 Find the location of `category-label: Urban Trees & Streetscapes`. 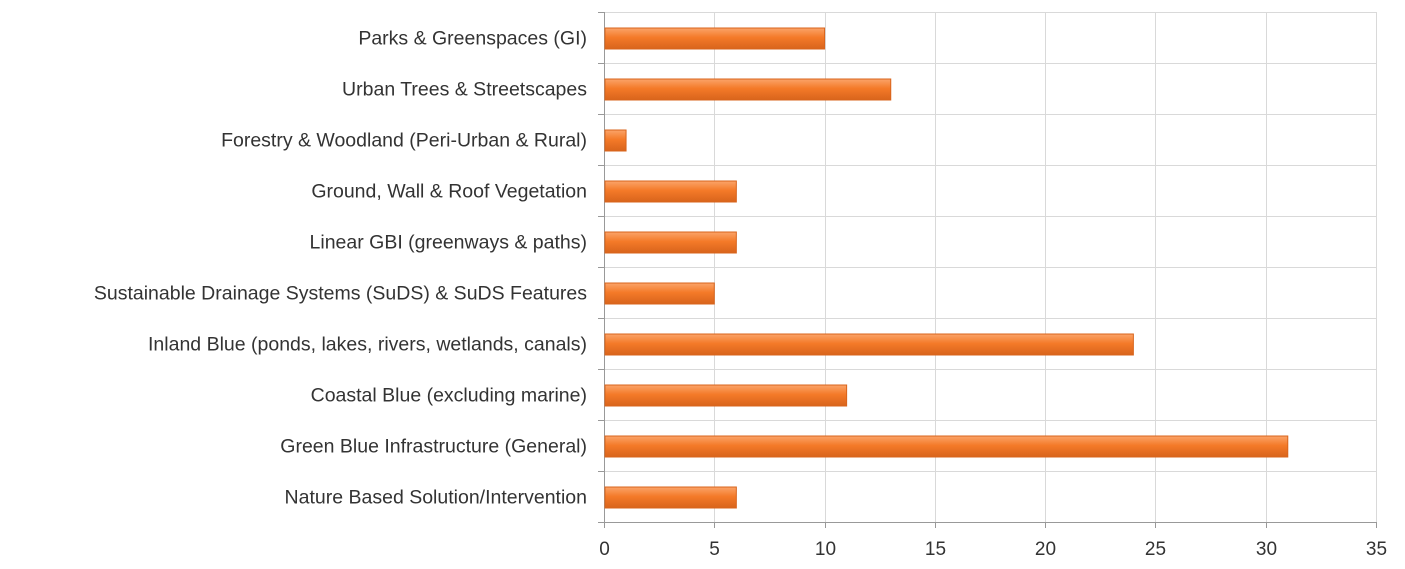

category-label: Urban Trees & Streetscapes is located at coordinates (464, 90).